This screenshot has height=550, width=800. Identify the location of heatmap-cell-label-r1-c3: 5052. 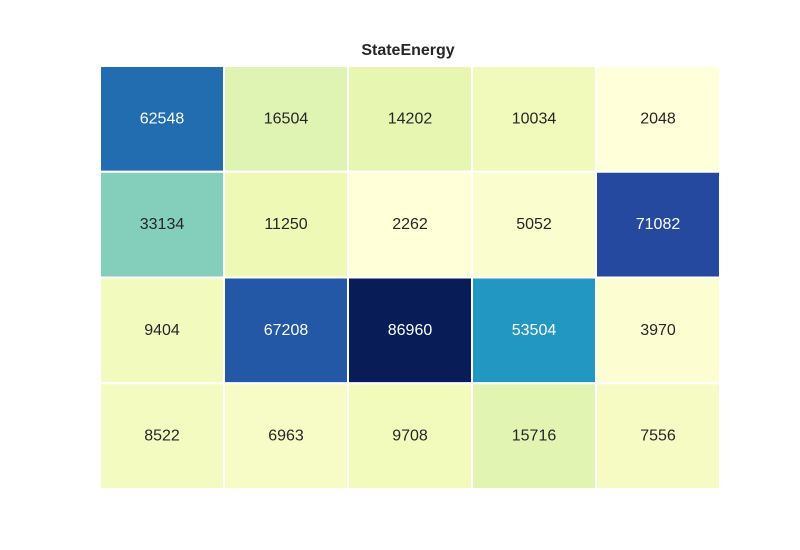
(534, 224).